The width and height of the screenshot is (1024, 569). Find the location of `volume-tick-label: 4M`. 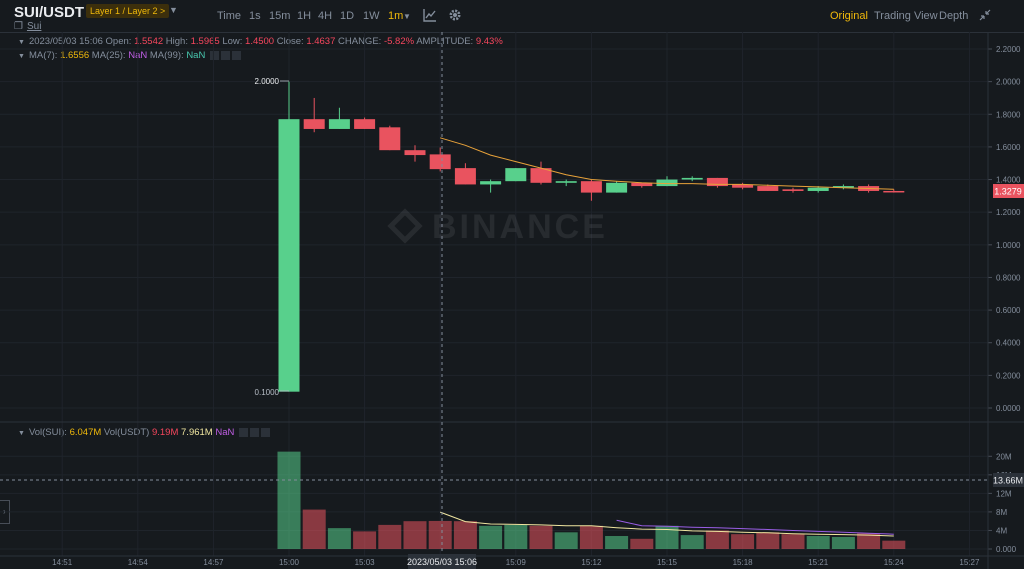

volume-tick-label: 4M is located at coordinates (1001, 530).